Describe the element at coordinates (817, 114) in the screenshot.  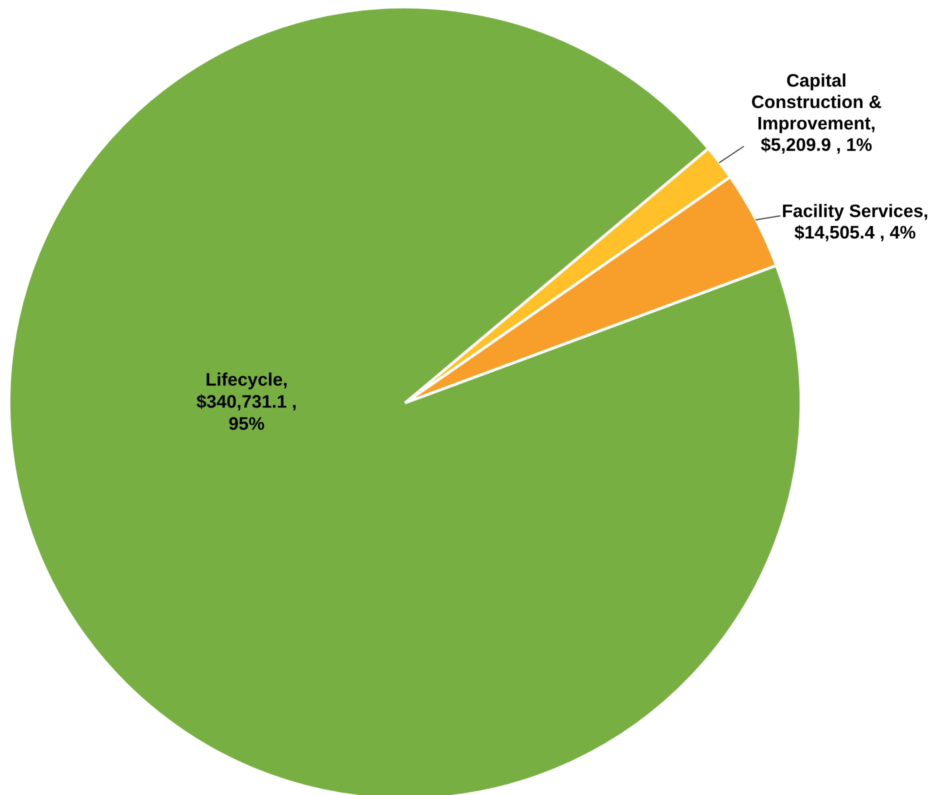
I see `slice-label: Capital Construction & Improvement, $5,209.9 , 1%` at that location.